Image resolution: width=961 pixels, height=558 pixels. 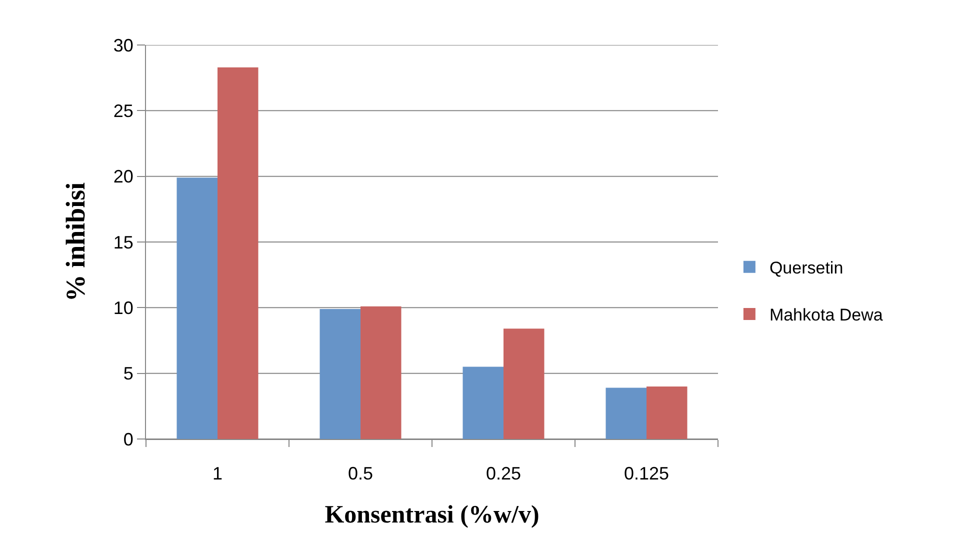 I want to click on x-axis-title: Konsentrasi (%w/v), so click(x=432, y=515).